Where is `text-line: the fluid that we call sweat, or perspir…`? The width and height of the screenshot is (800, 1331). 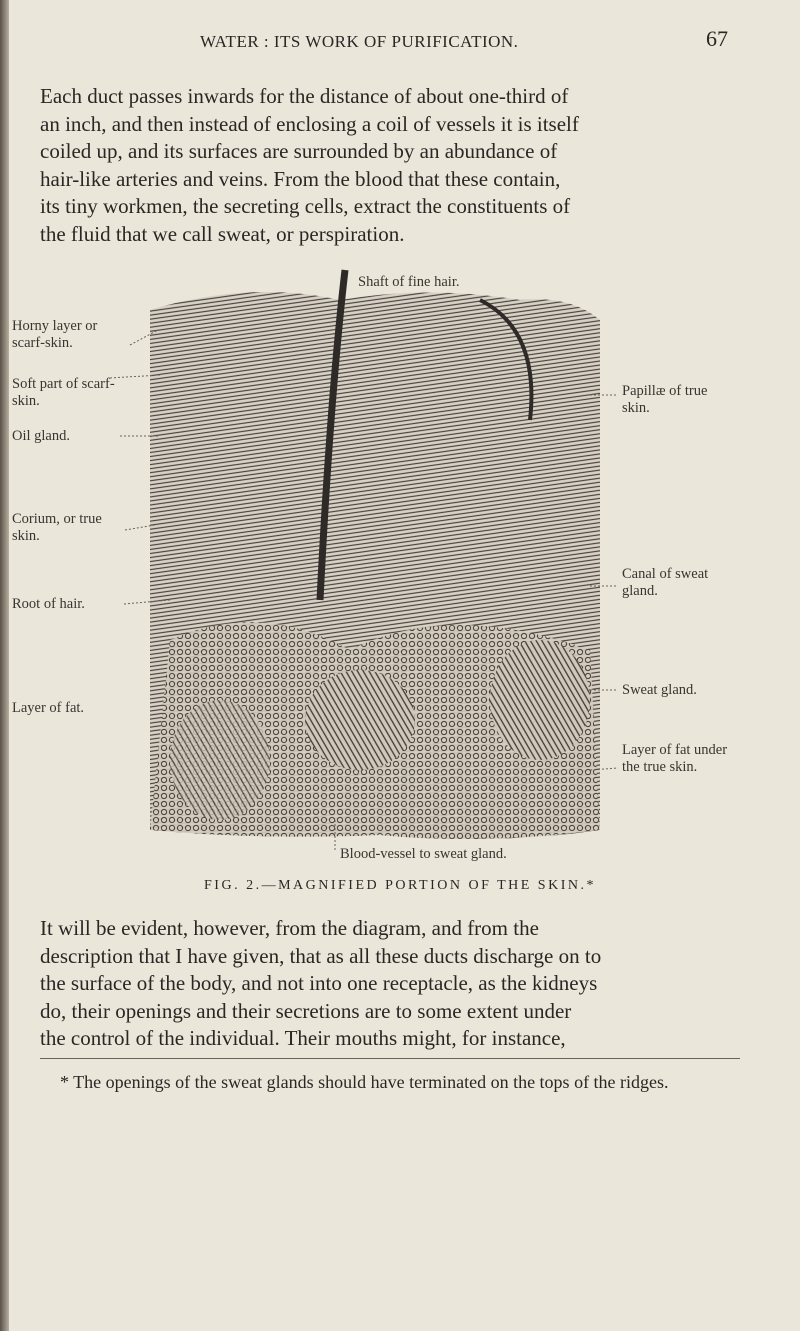
text-line: the fluid that we call sweat, or perspir… is located at coordinates (222, 233).